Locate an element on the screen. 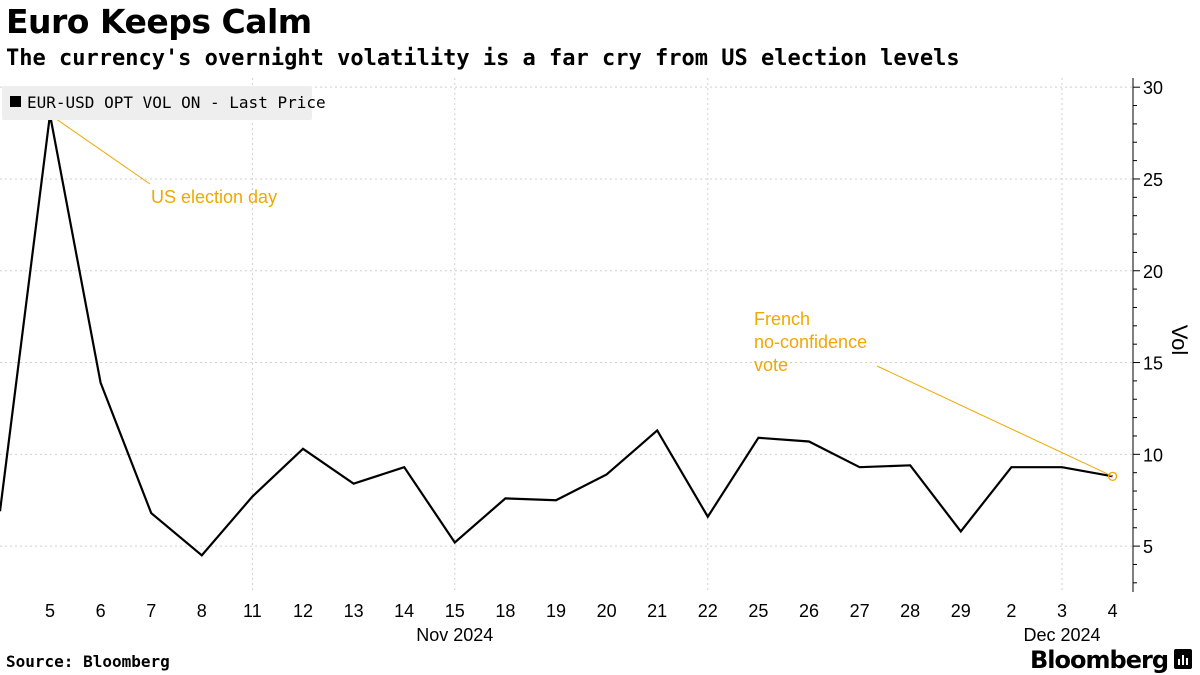 This screenshot has height=675, width=1200. x-tick-label: 15 is located at coordinates (455, 611).